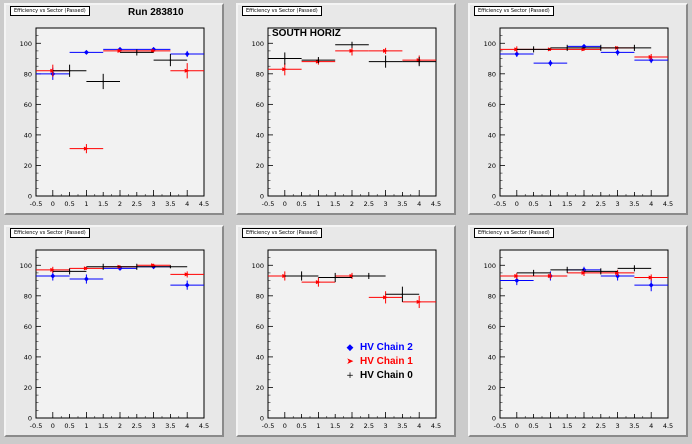 This screenshot has width=692, height=444. What do you see at coordinates (350, 362) in the screenshot?
I see `arrow-marker-icon: ➤` at bounding box center [350, 362].